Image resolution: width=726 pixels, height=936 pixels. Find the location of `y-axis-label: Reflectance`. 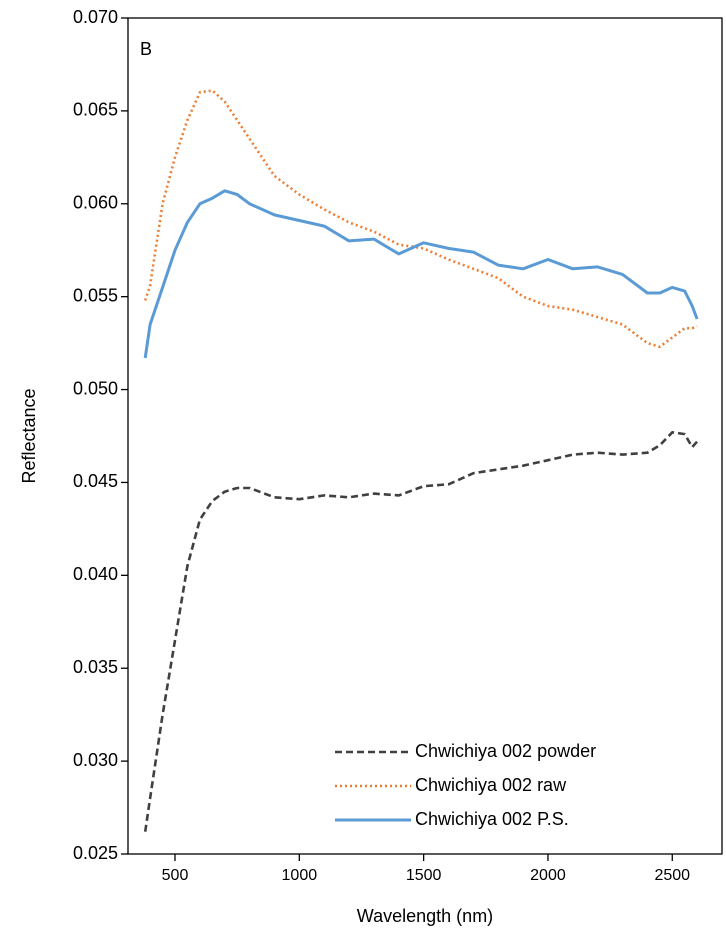

y-axis-label: Reflectance is located at coordinates (29, 435).